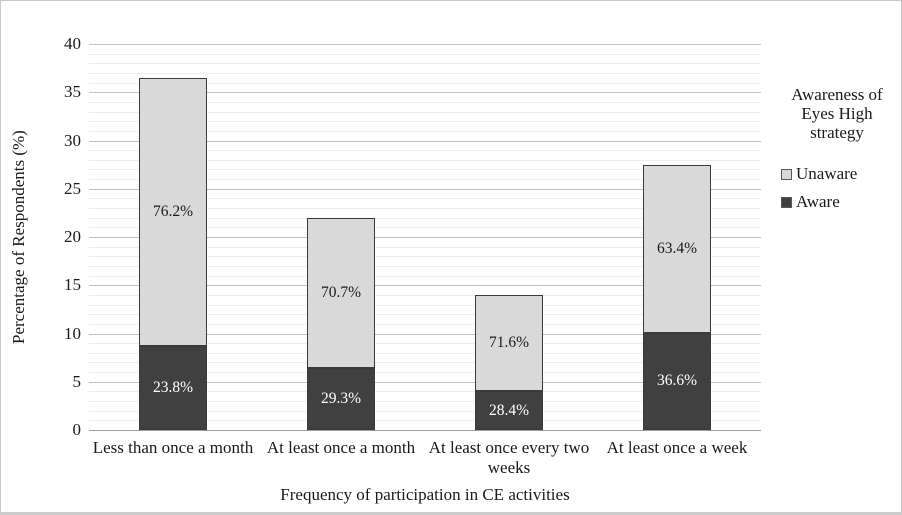 The image size is (902, 515). I want to click on data-label: 76.2%, so click(173, 211).